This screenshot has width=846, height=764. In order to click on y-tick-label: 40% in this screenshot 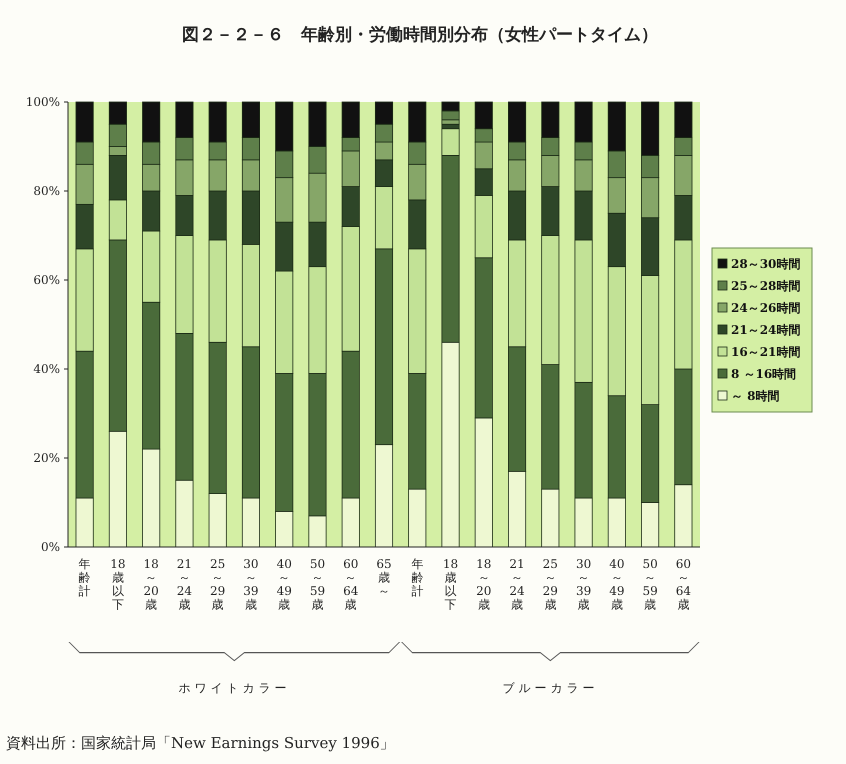, I will do `click(46, 369)`.